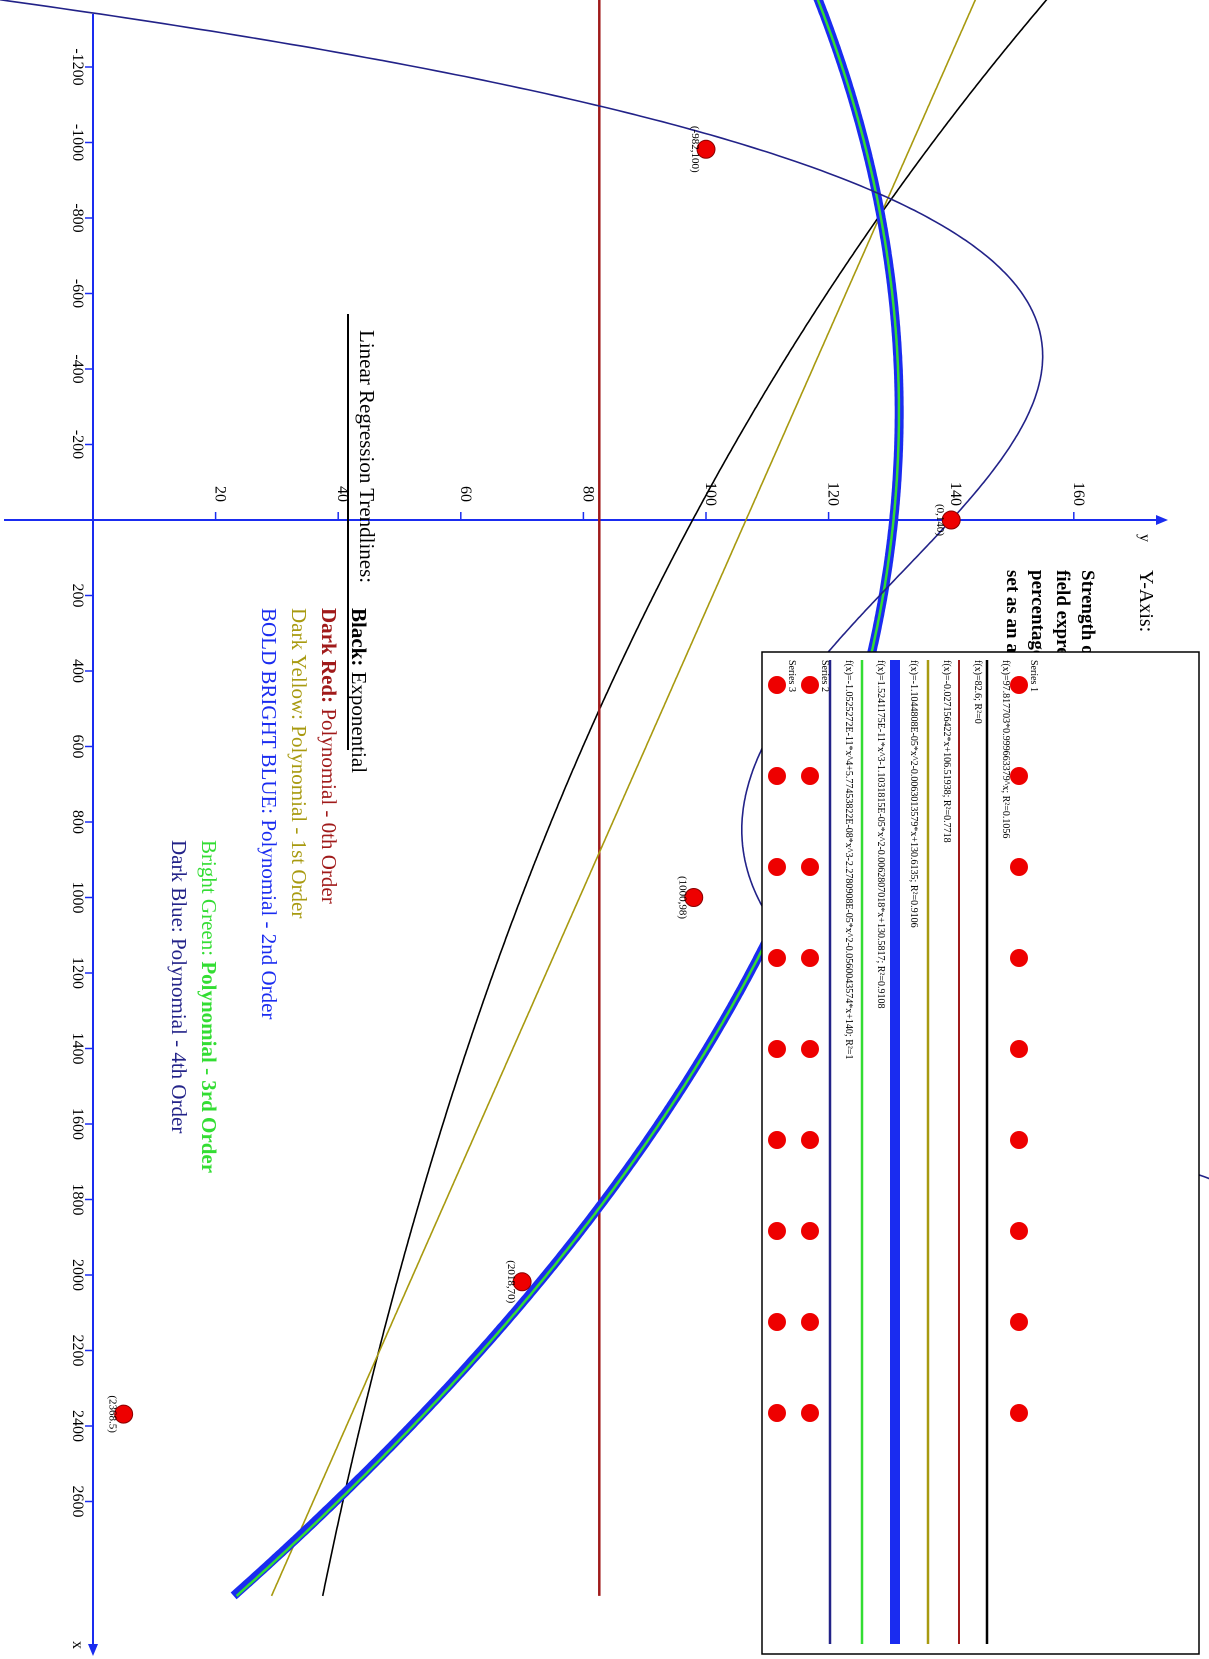 The width and height of the screenshot is (1209, 1659). Describe the element at coordinates (1005, 749) in the screenshot. I see `legend-equation: f(x)=97.817703*0.999663379^x; R²=0.1056` at that location.